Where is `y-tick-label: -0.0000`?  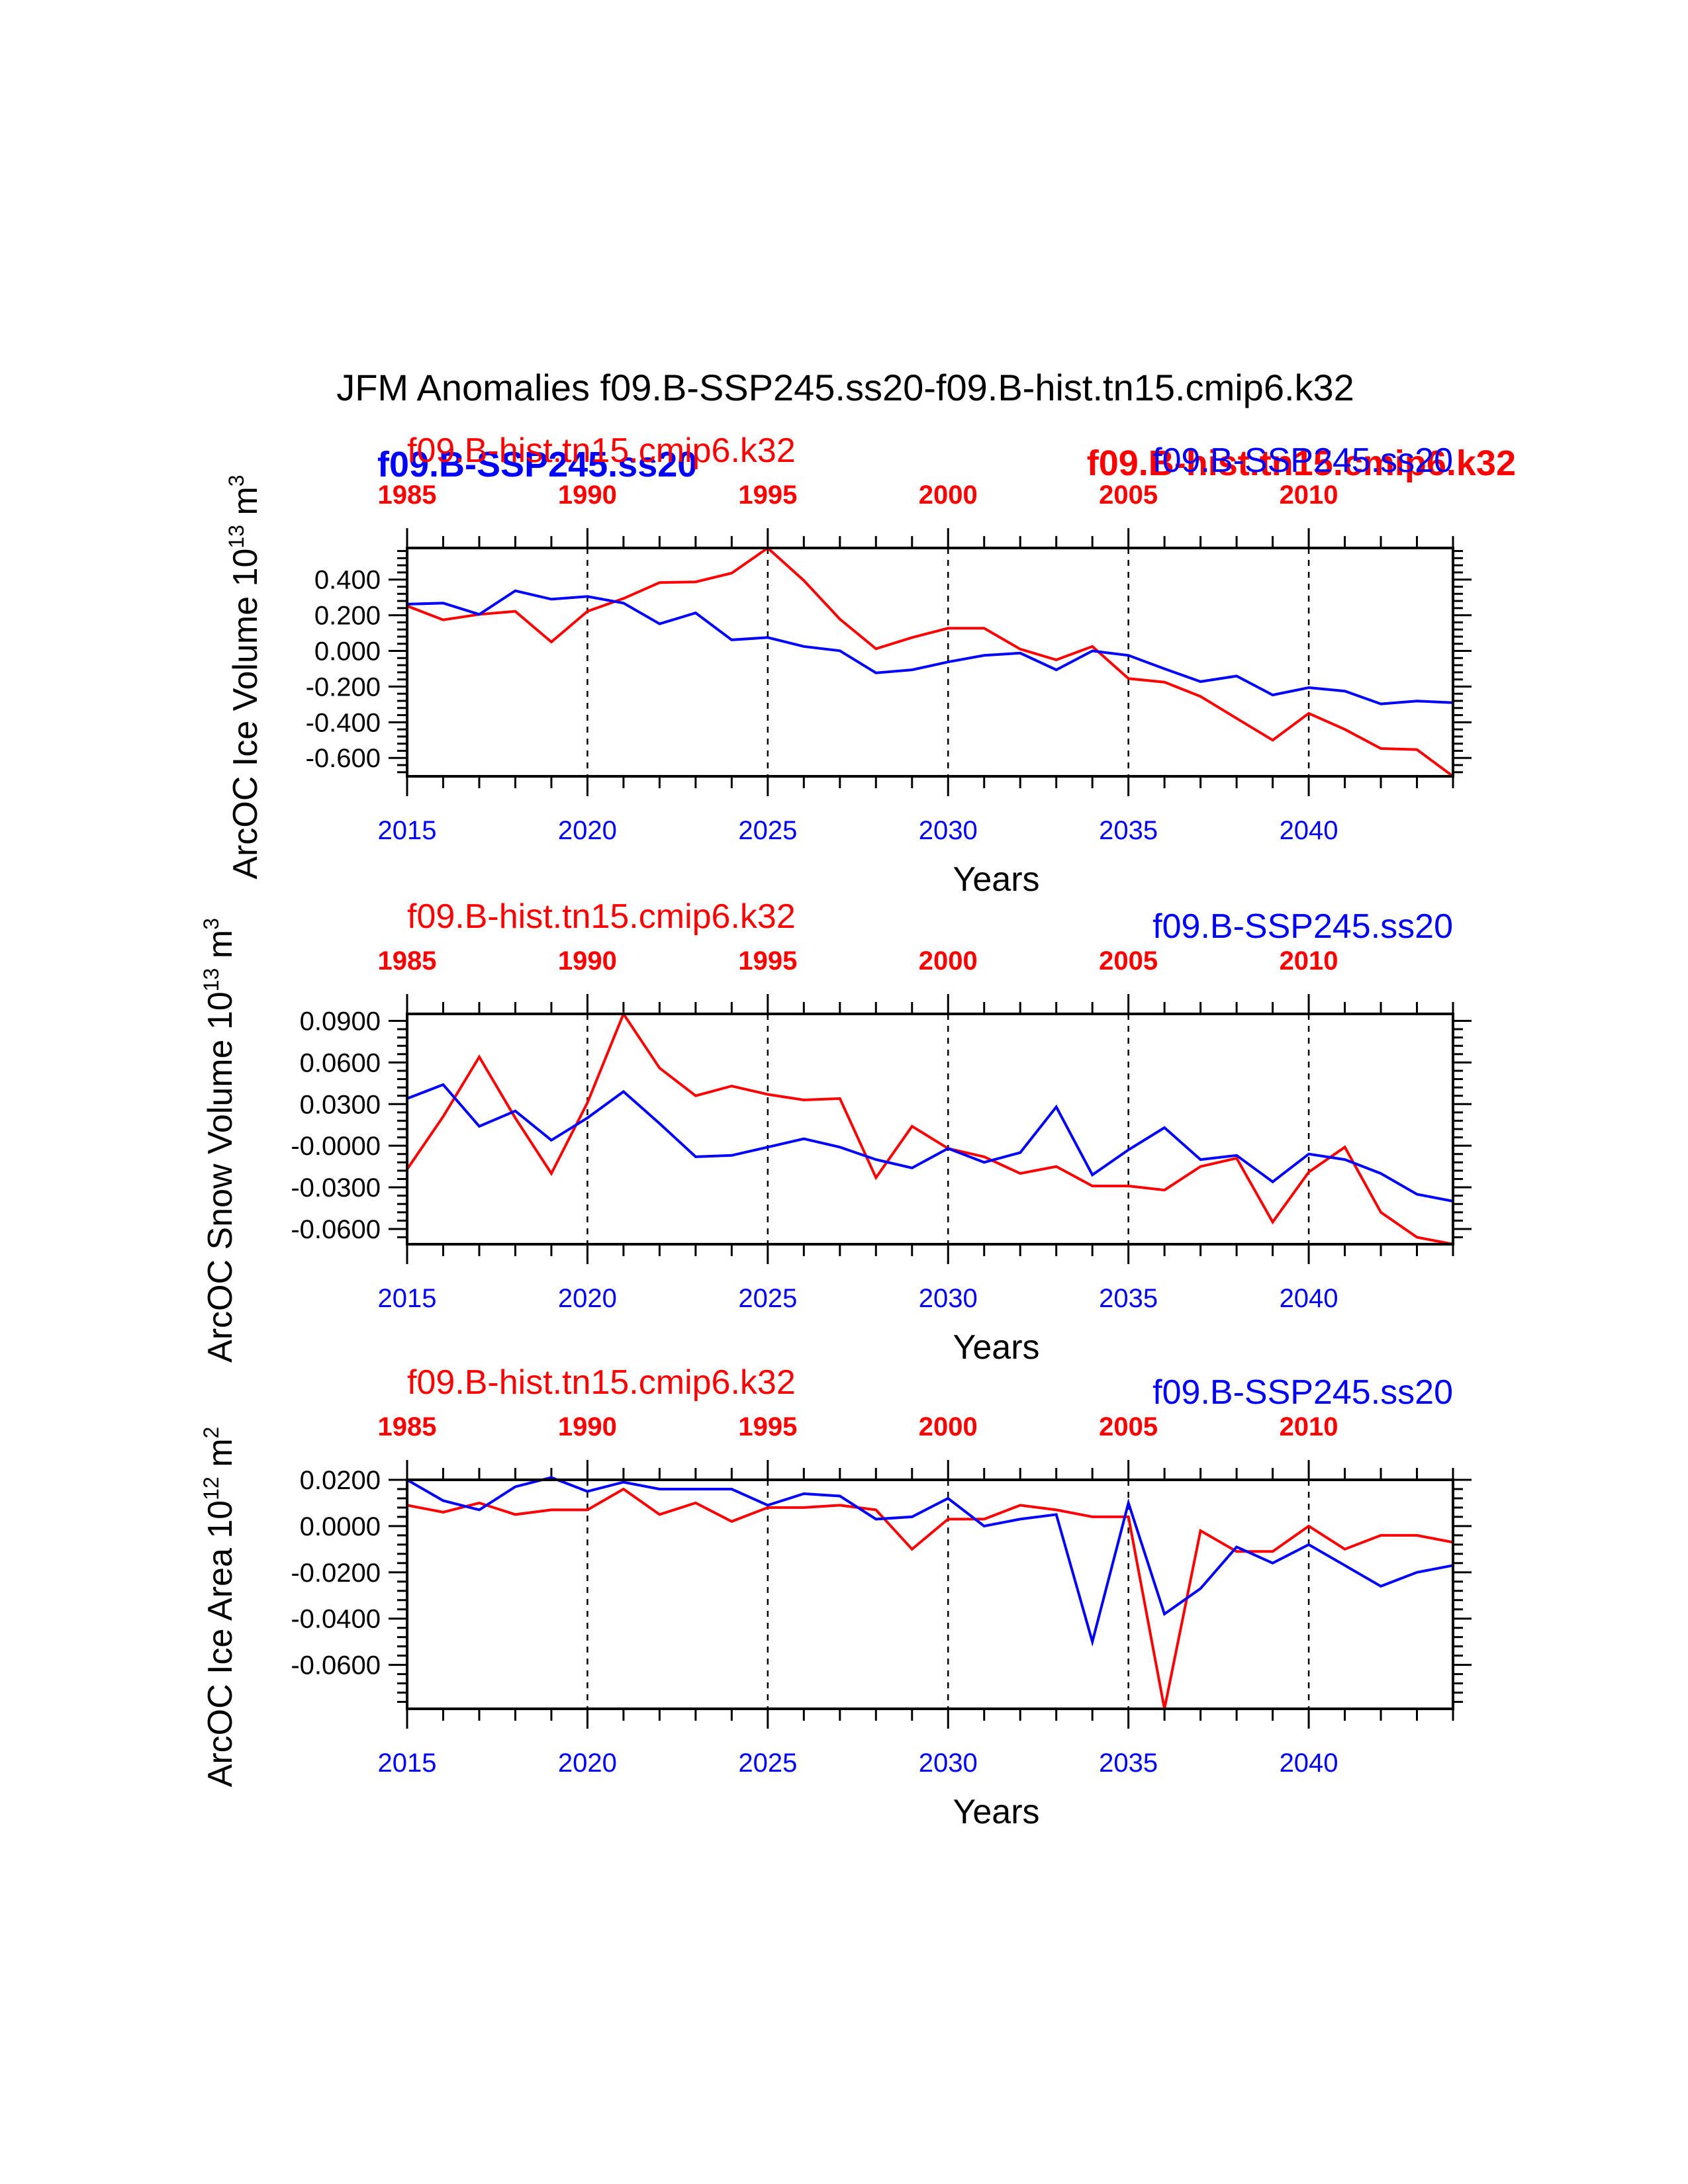 y-tick-label: -0.0000 is located at coordinates (336, 1146).